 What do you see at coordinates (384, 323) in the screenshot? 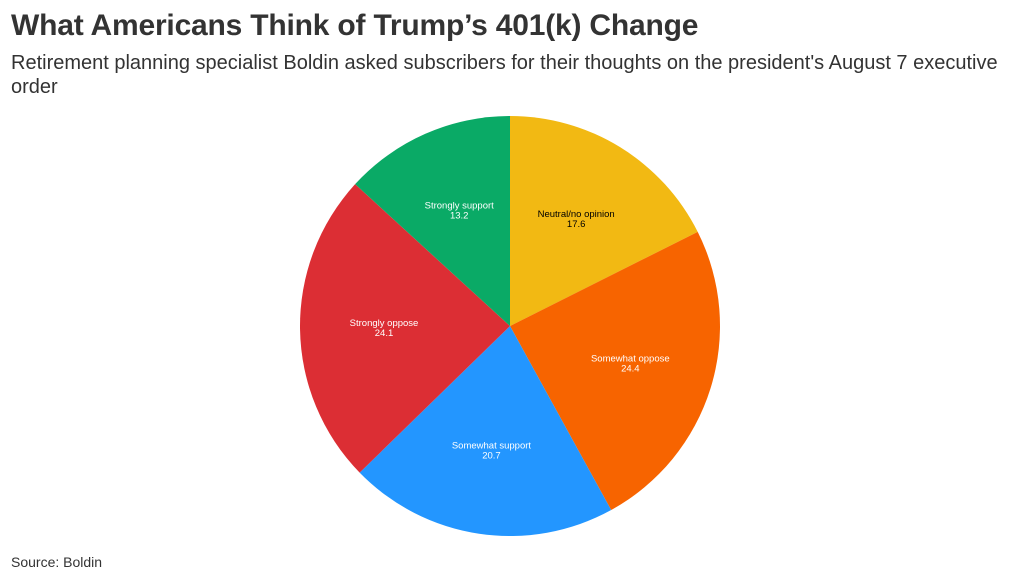
I see `slice-label-strongly-oppose: Strongly oppose` at bounding box center [384, 323].